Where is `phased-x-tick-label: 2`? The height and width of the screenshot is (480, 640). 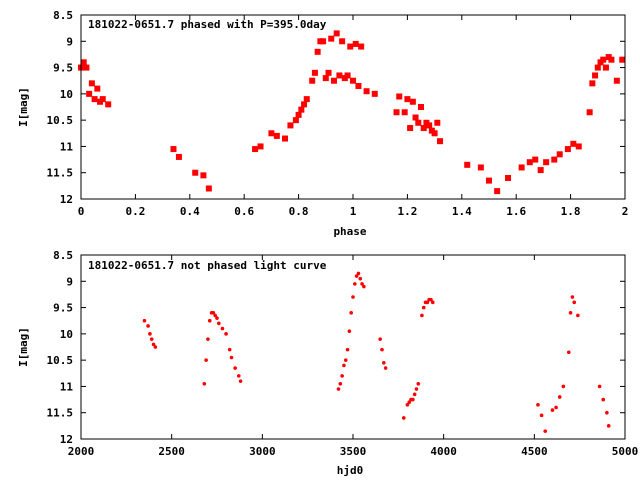
phased-x-tick-label: 2 is located at coordinates (625, 211).